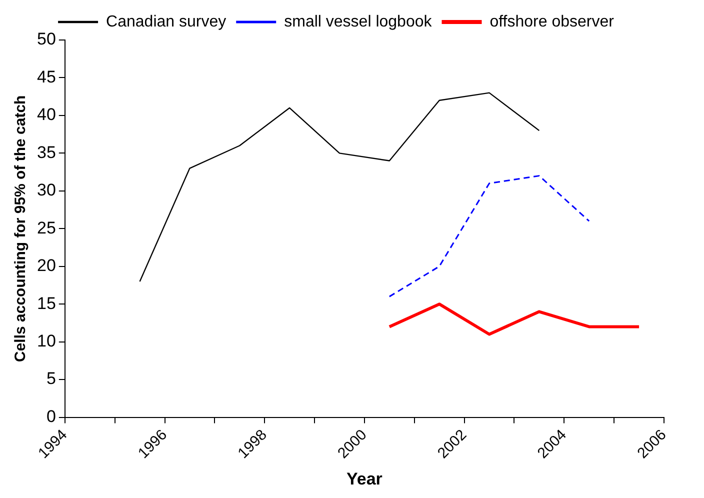 This screenshot has width=704, height=498. Describe the element at coordinates (358, 21) in the screenshot. I see `legend-label: small vessel logbook` at that location.